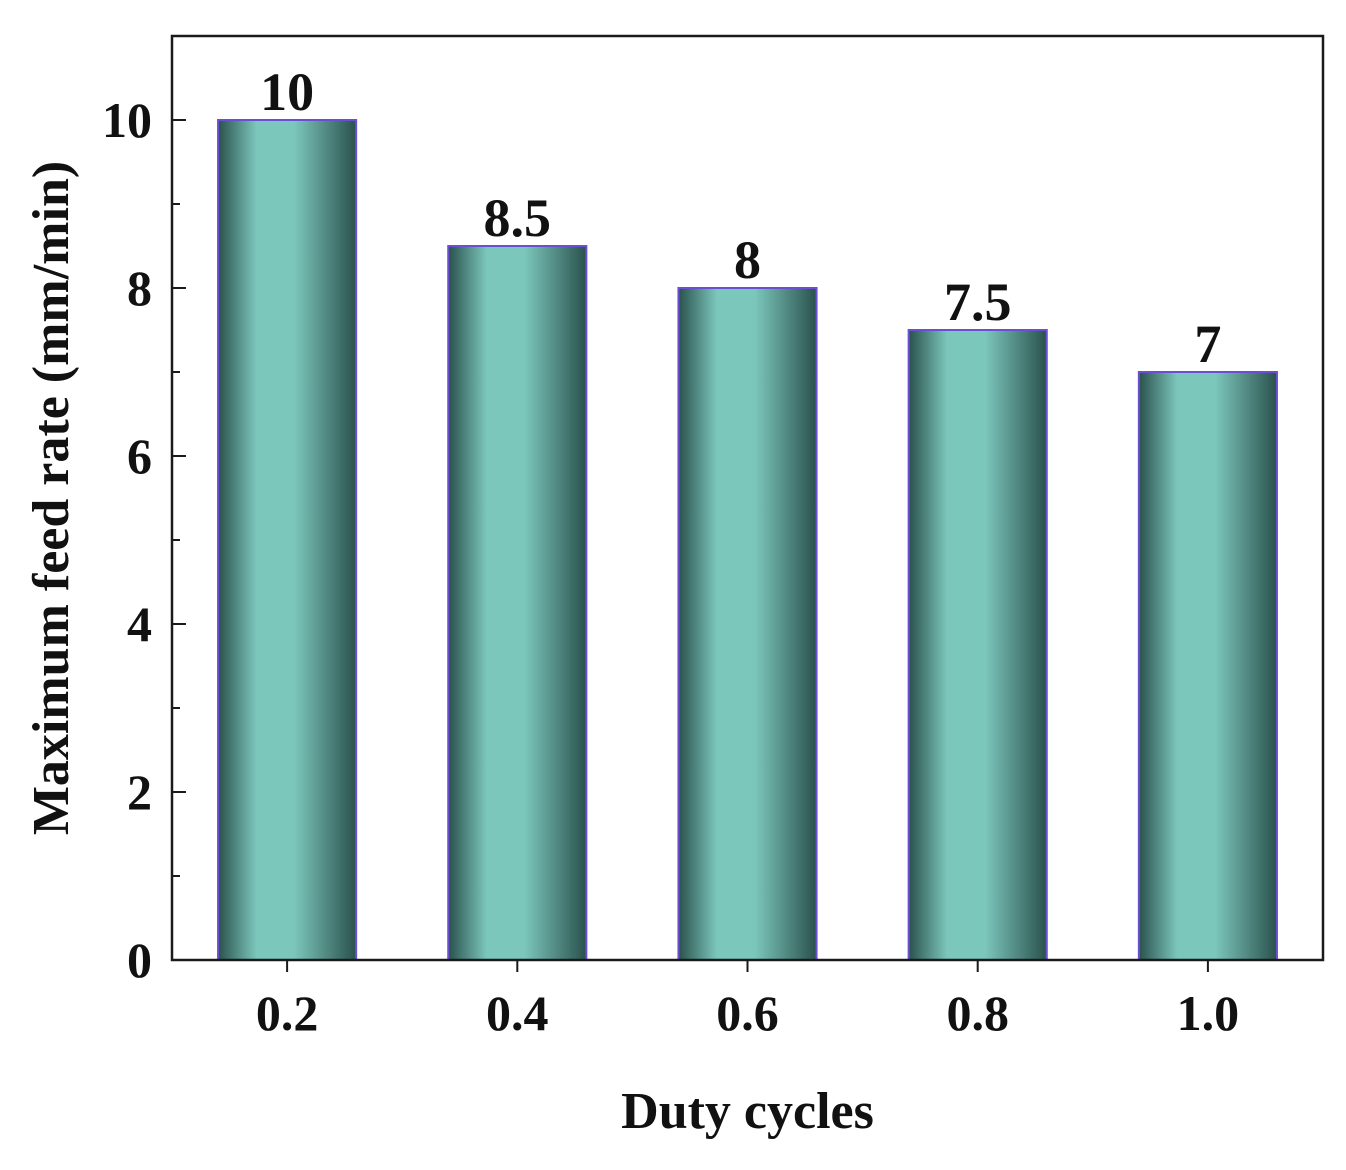 Image resolution: width=1346 pixels, height=1170 pixels. What do you see at coordinates (977, 645) in the screenshot?
I see `bar-0.8` at bounding box center [977, 645].